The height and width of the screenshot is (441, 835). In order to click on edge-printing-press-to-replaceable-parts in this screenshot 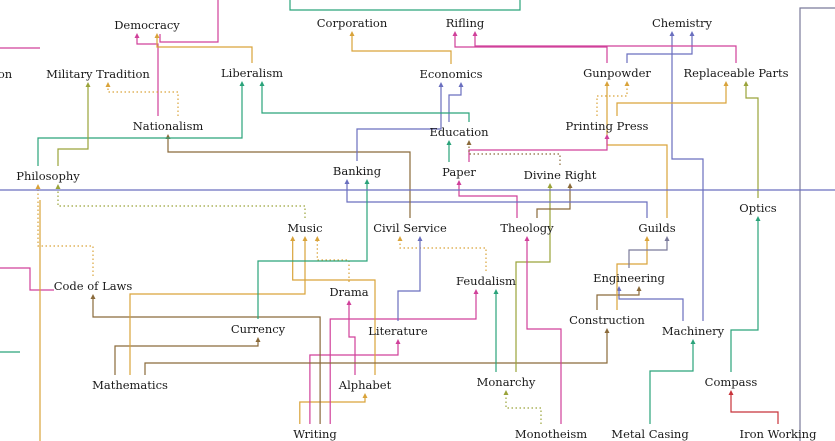, I will do `click(671, 100)`.